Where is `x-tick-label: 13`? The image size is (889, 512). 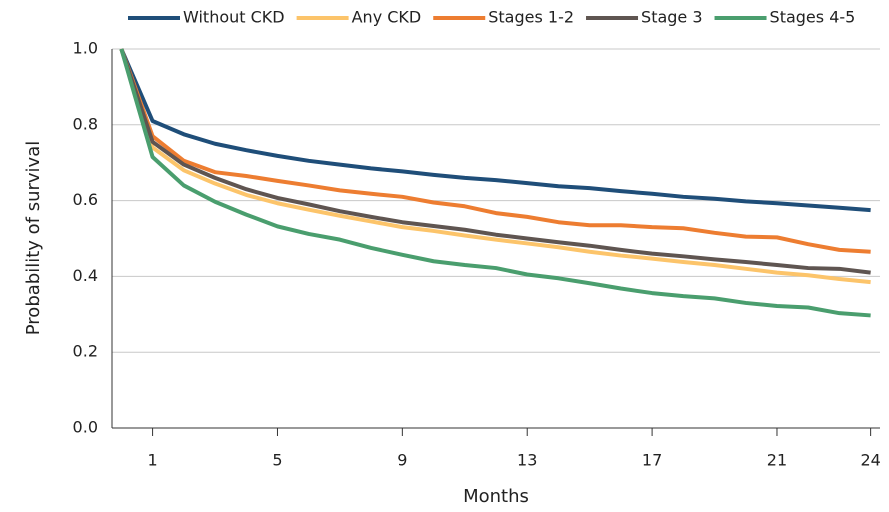 x-tick-label: 13 is located at coordinates (527, 460).